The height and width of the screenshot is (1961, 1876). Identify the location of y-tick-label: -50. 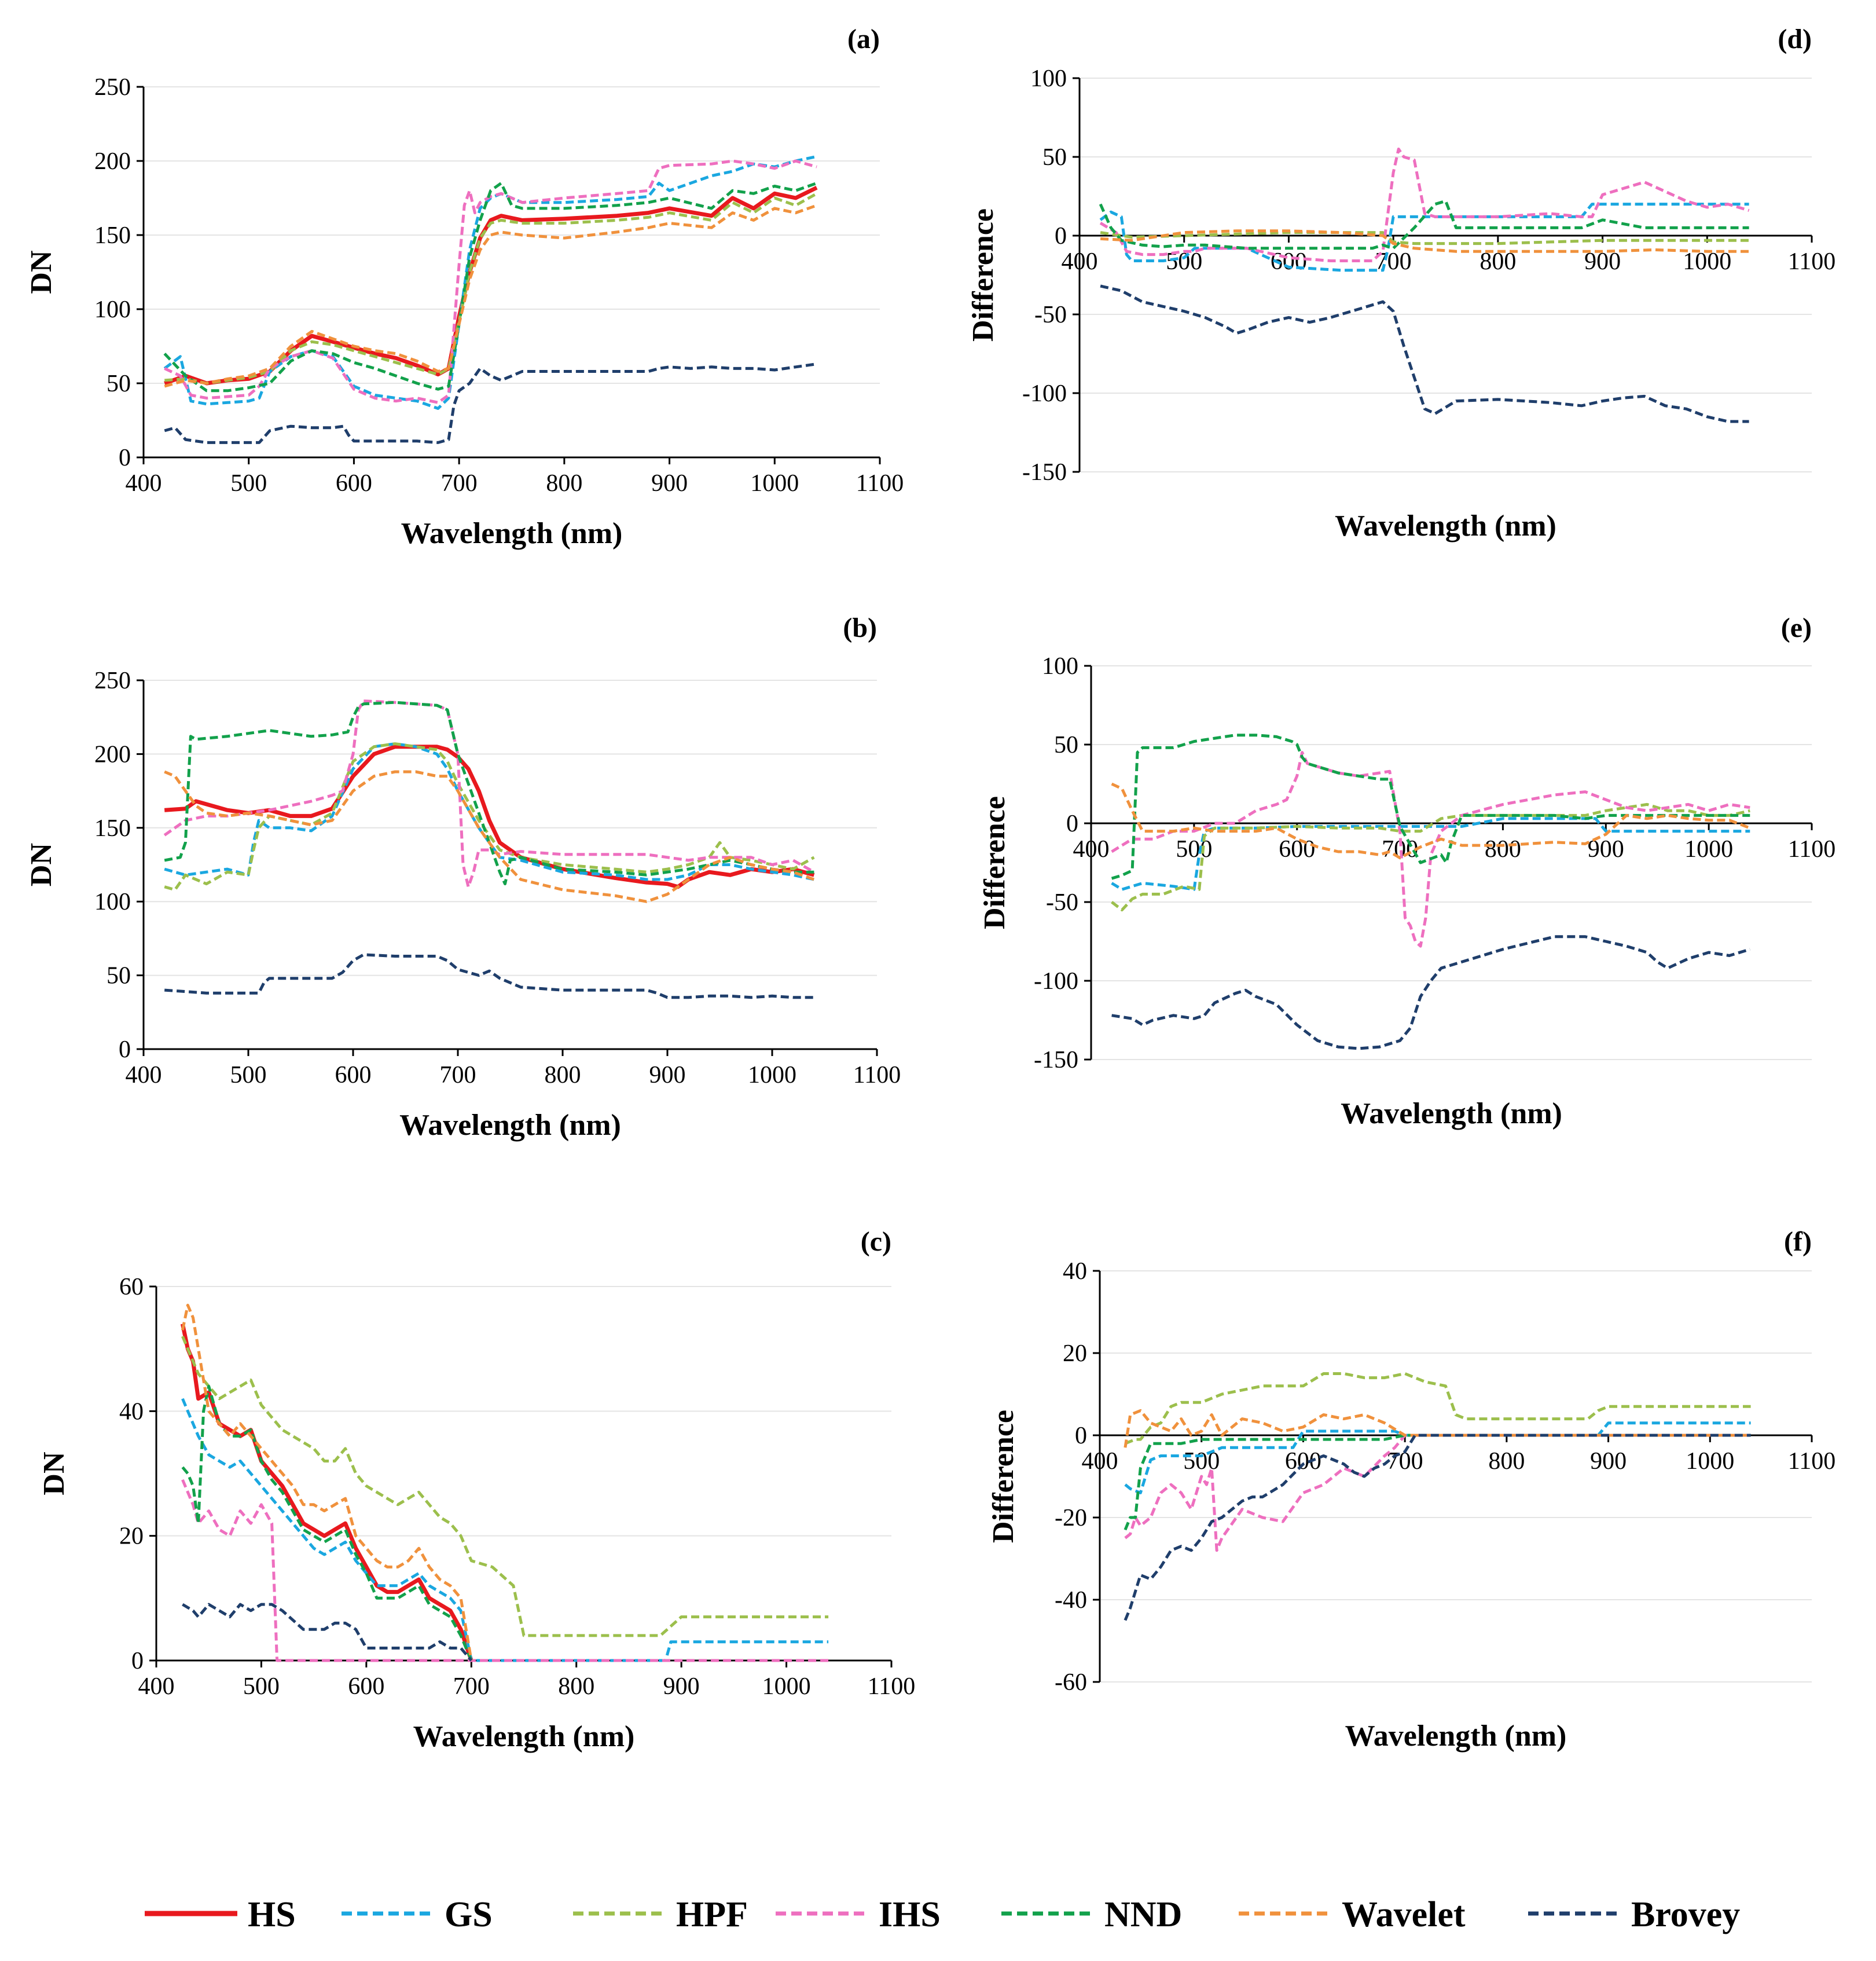
(1062, 903).